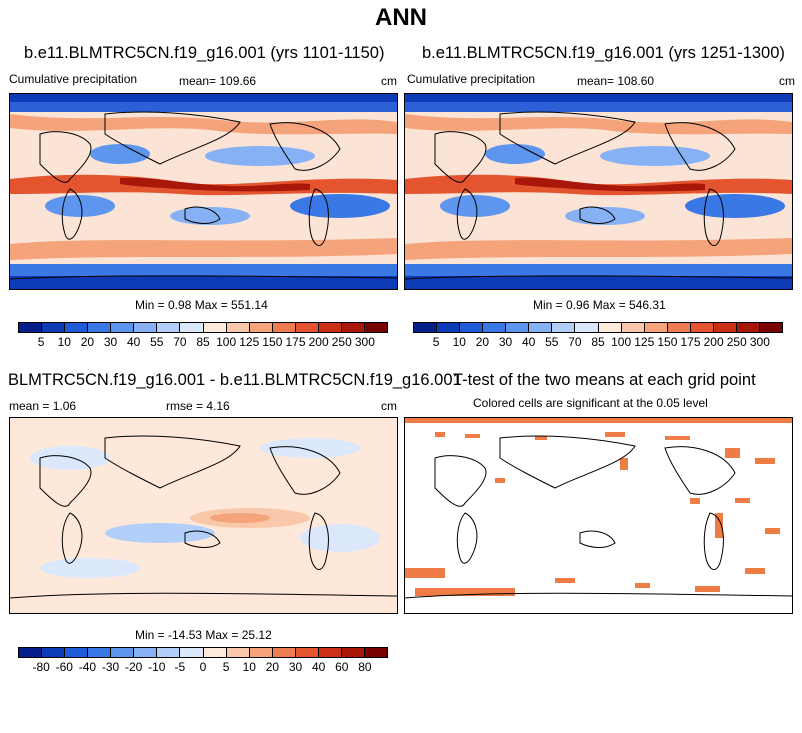 The height and width of the screenshot is (733, 802). I want to click on panel1-map, so click(203, 191).